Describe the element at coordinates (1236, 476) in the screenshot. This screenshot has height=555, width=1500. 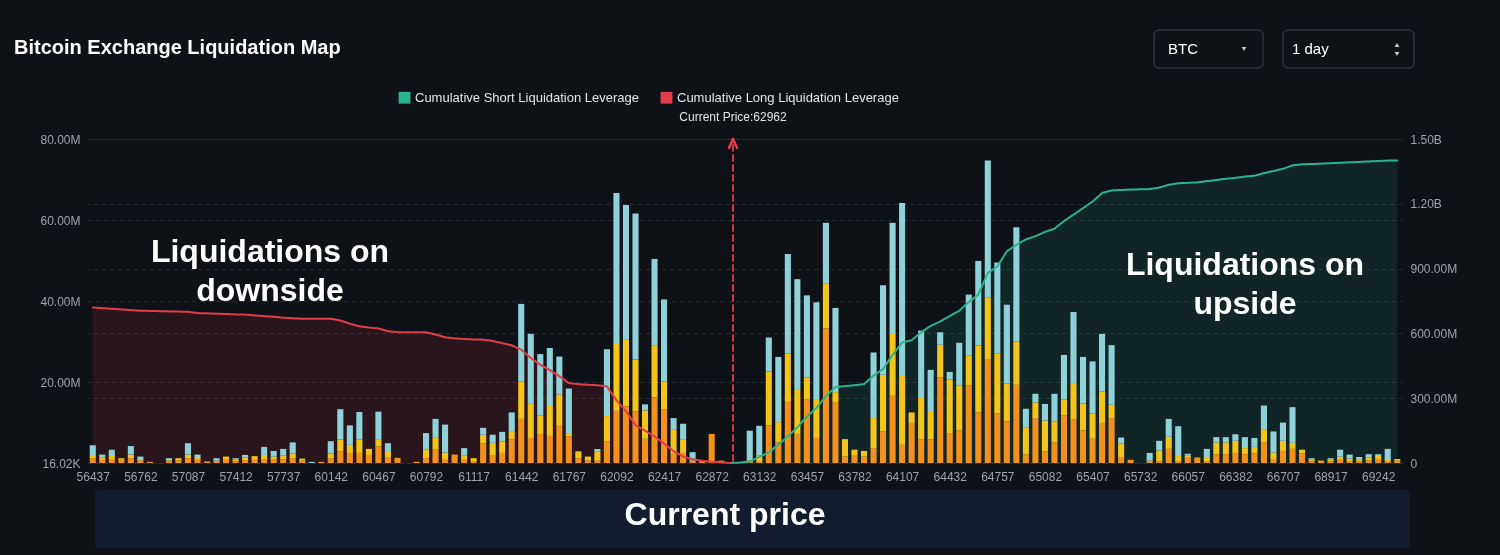
I see `x-tick-label: 66382` at that location.